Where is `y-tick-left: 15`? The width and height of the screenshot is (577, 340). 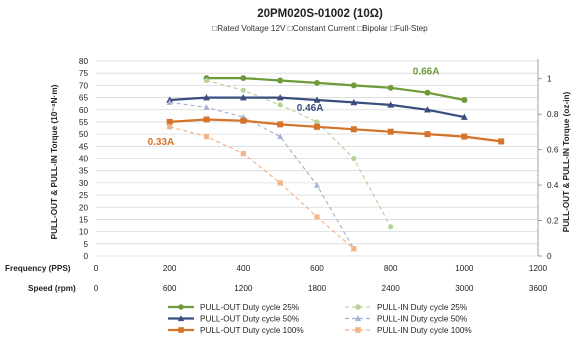 y-tick-left: 15 is located at coordinates (84, 219).